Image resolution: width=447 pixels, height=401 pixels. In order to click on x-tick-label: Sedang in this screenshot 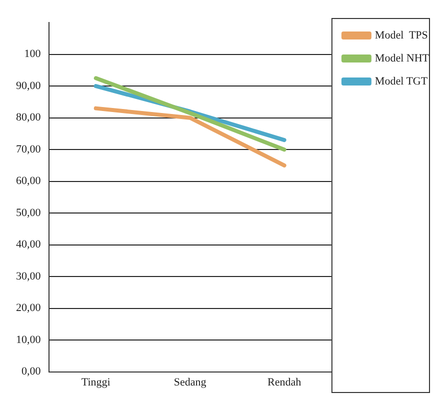, I will do `click(190, 382)`.